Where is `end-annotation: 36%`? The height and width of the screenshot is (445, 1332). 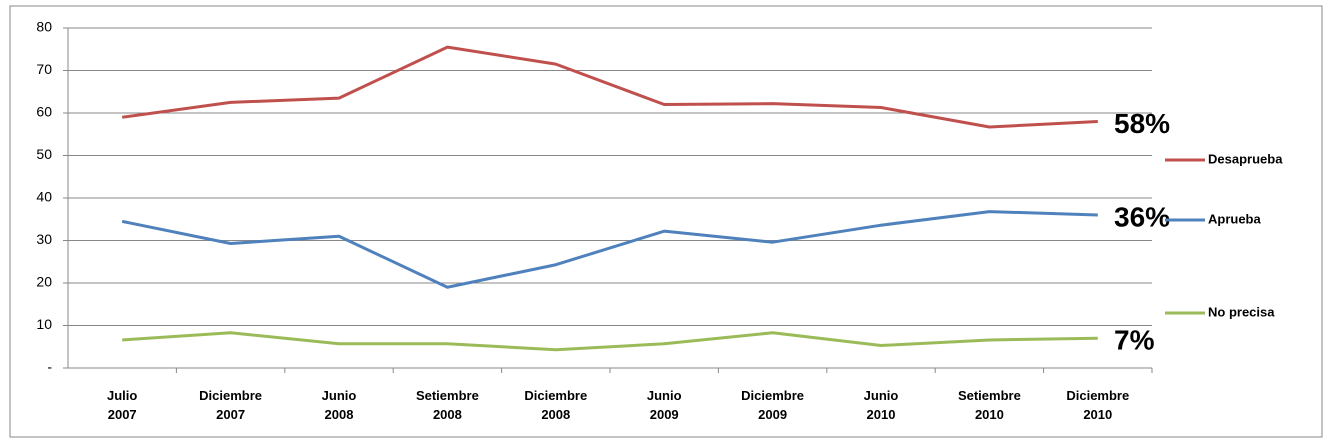 end-annotation: 36% is located at coordinates (1142, 216).